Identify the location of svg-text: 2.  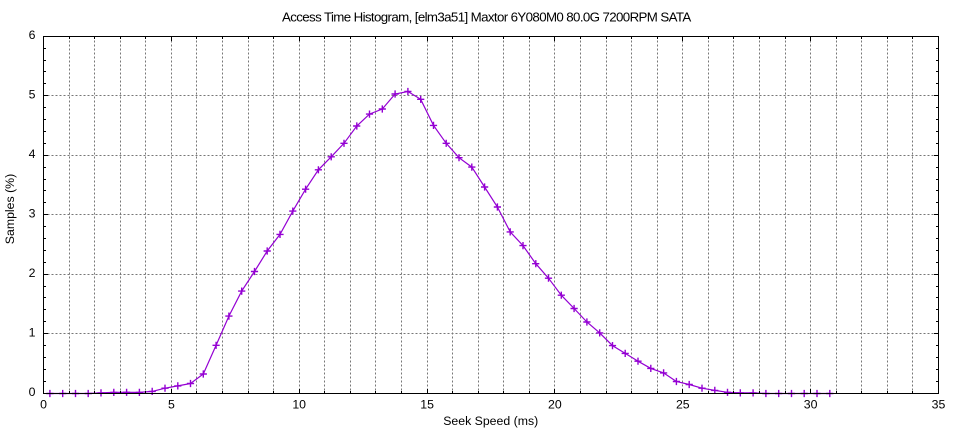
(32, 273).